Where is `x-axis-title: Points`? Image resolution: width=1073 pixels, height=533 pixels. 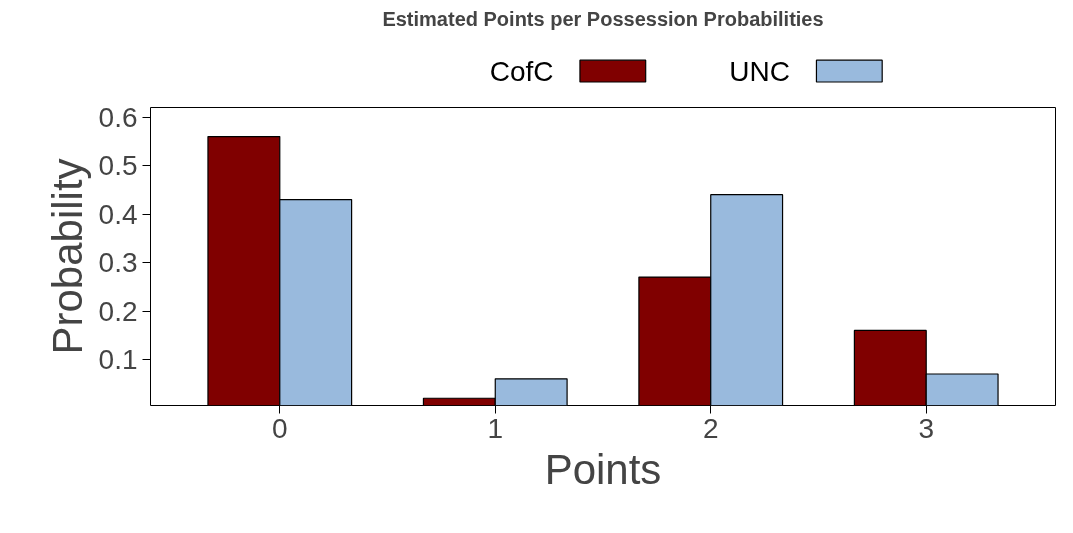
x-axis-title: Points is located at coordinates (603, 469).